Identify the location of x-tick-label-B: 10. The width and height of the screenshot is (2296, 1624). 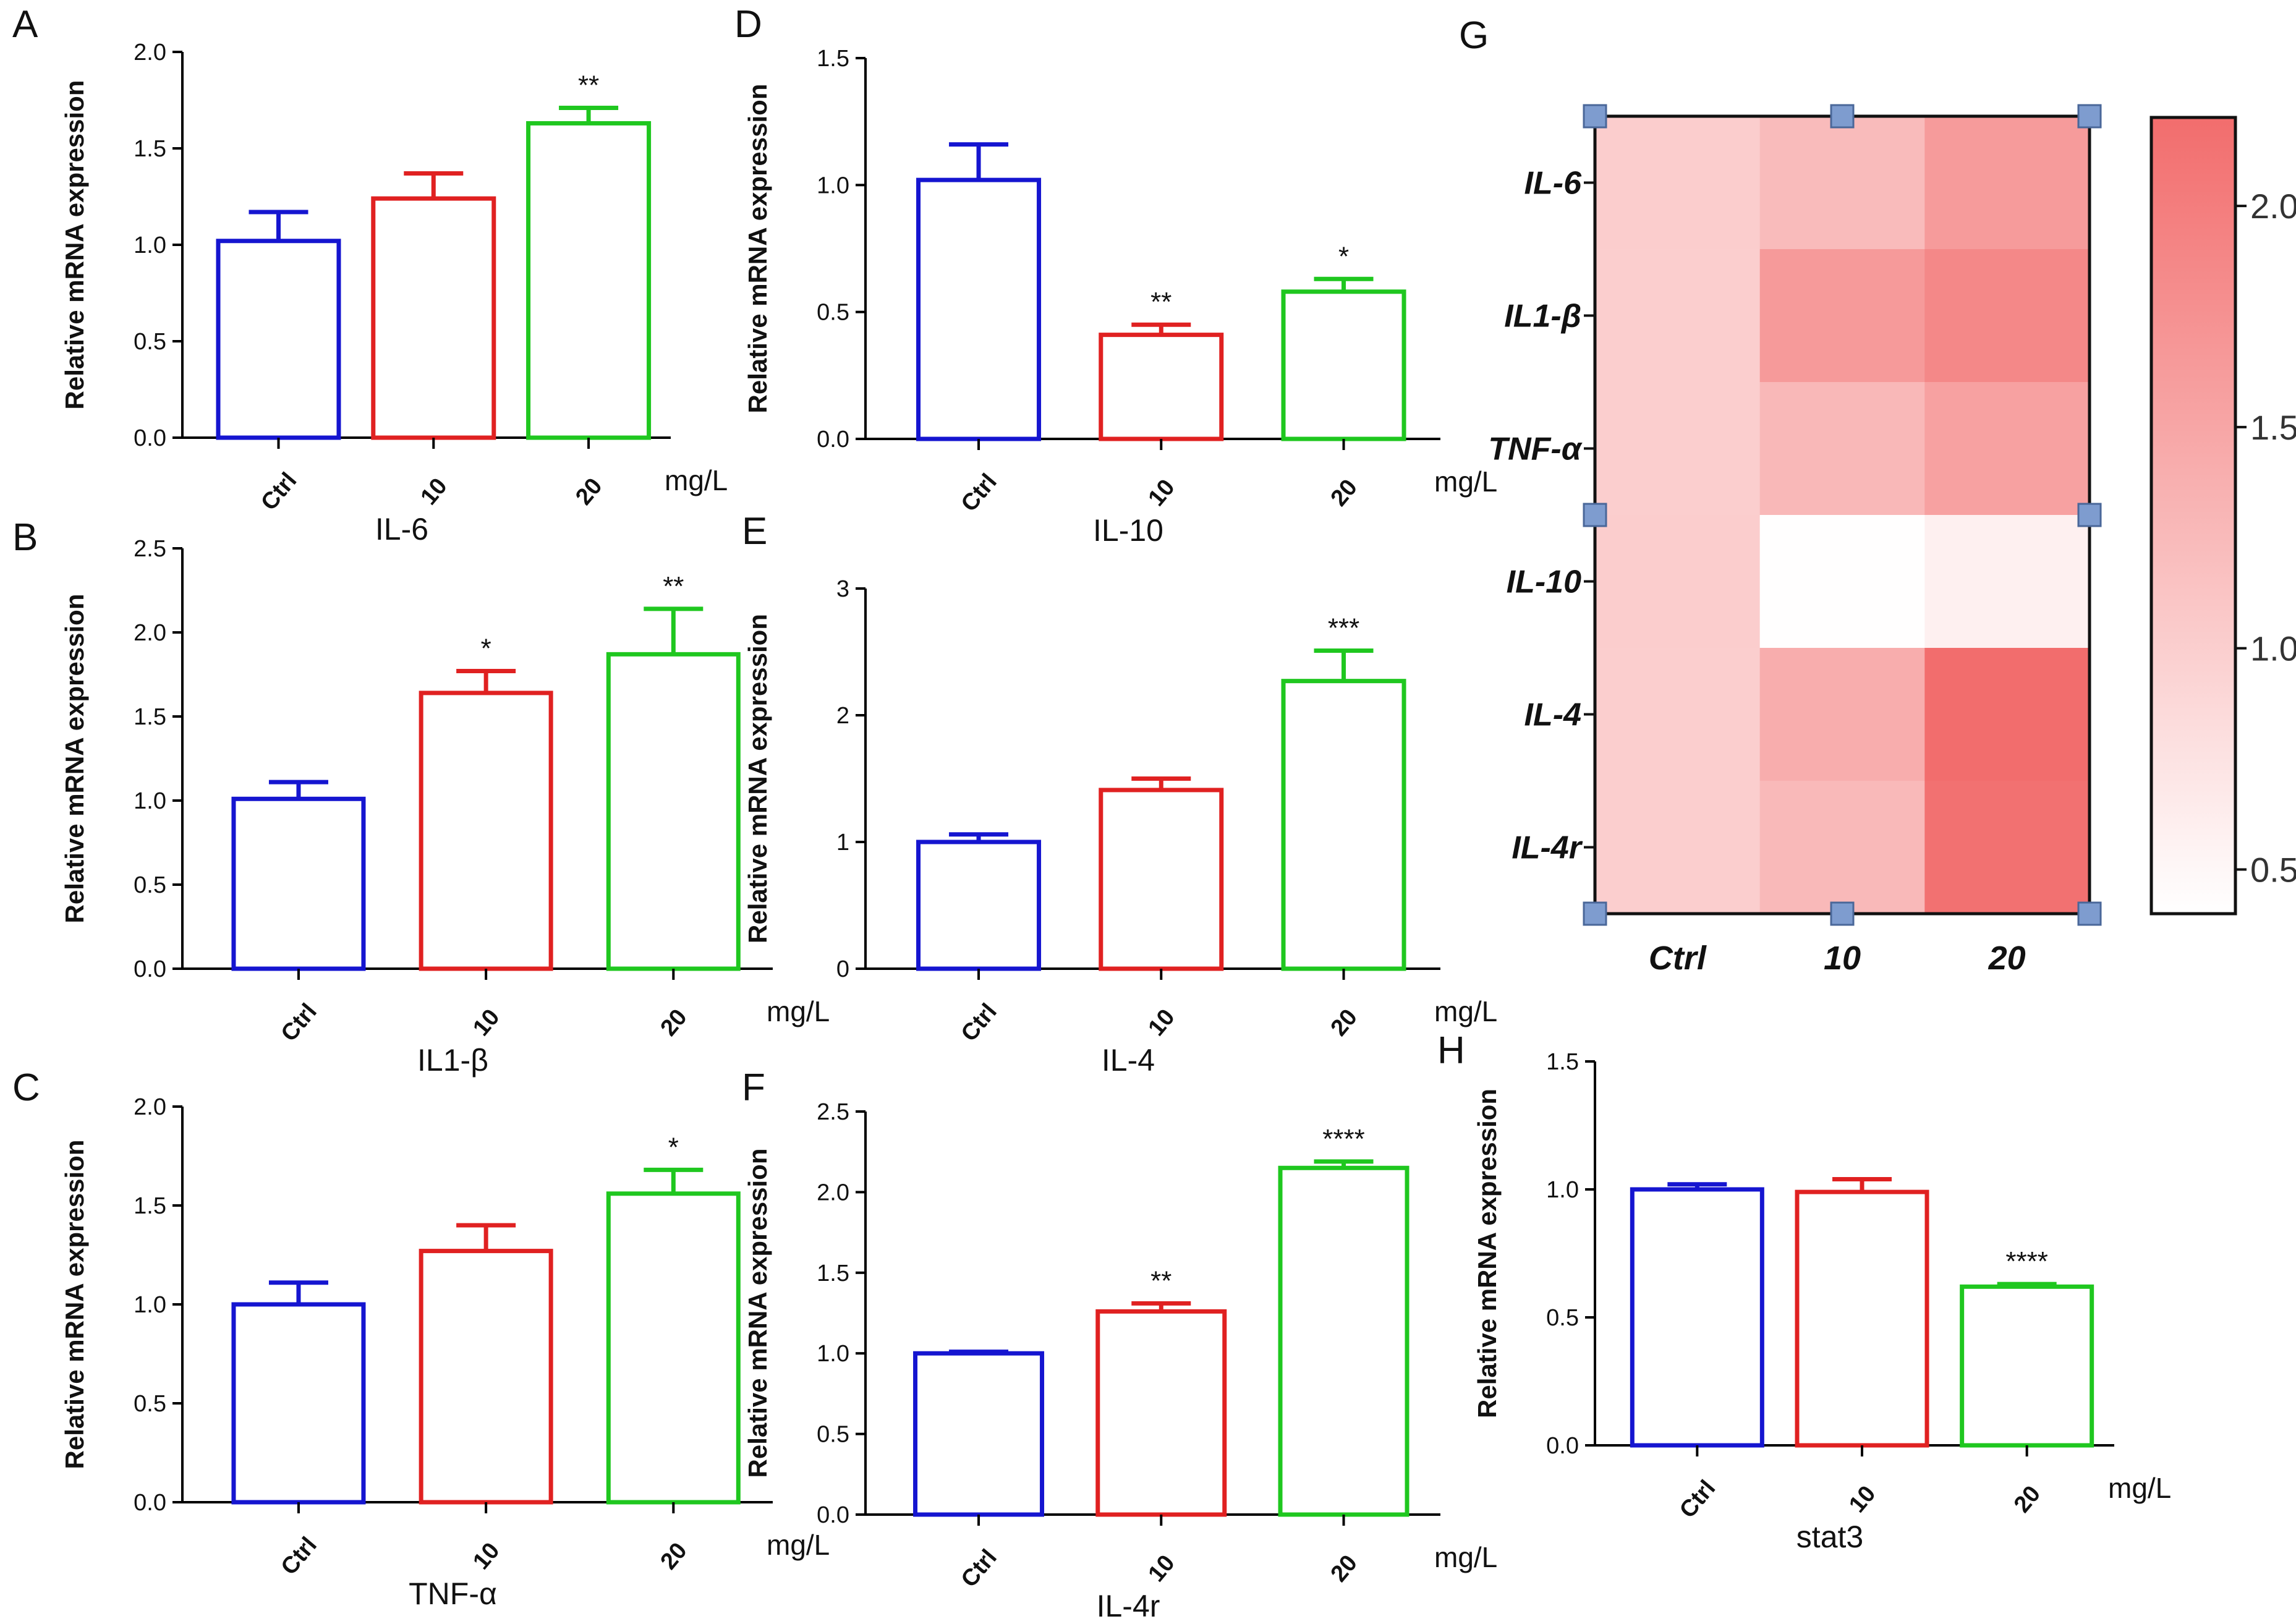
(486, 1023).